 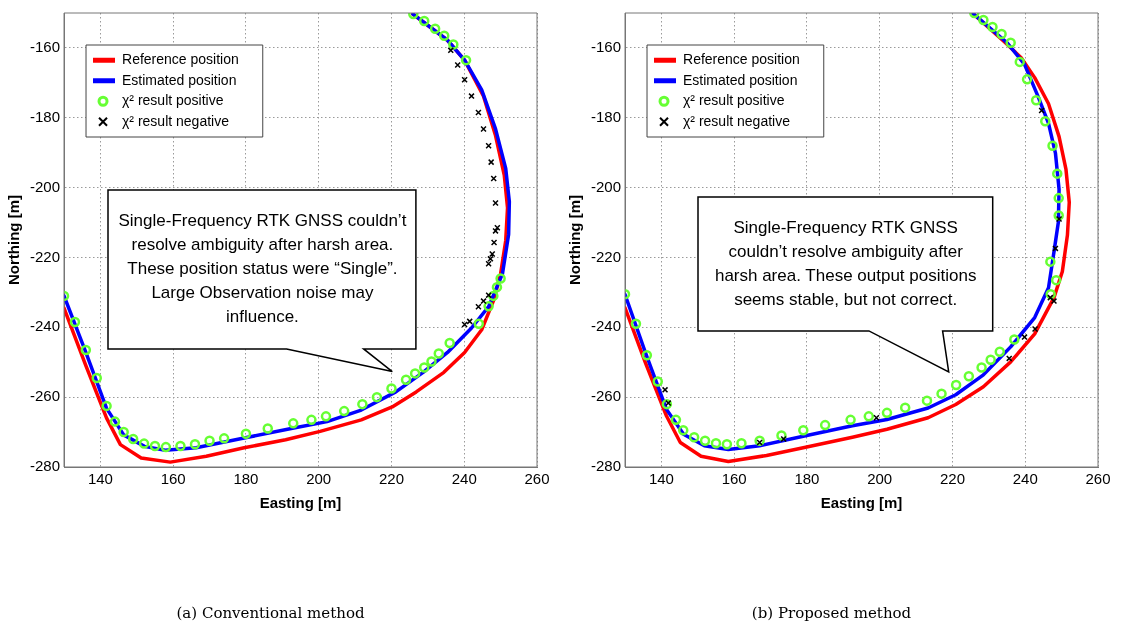 I want to click on x-tick-label: 260, so click(x=537, y=479).